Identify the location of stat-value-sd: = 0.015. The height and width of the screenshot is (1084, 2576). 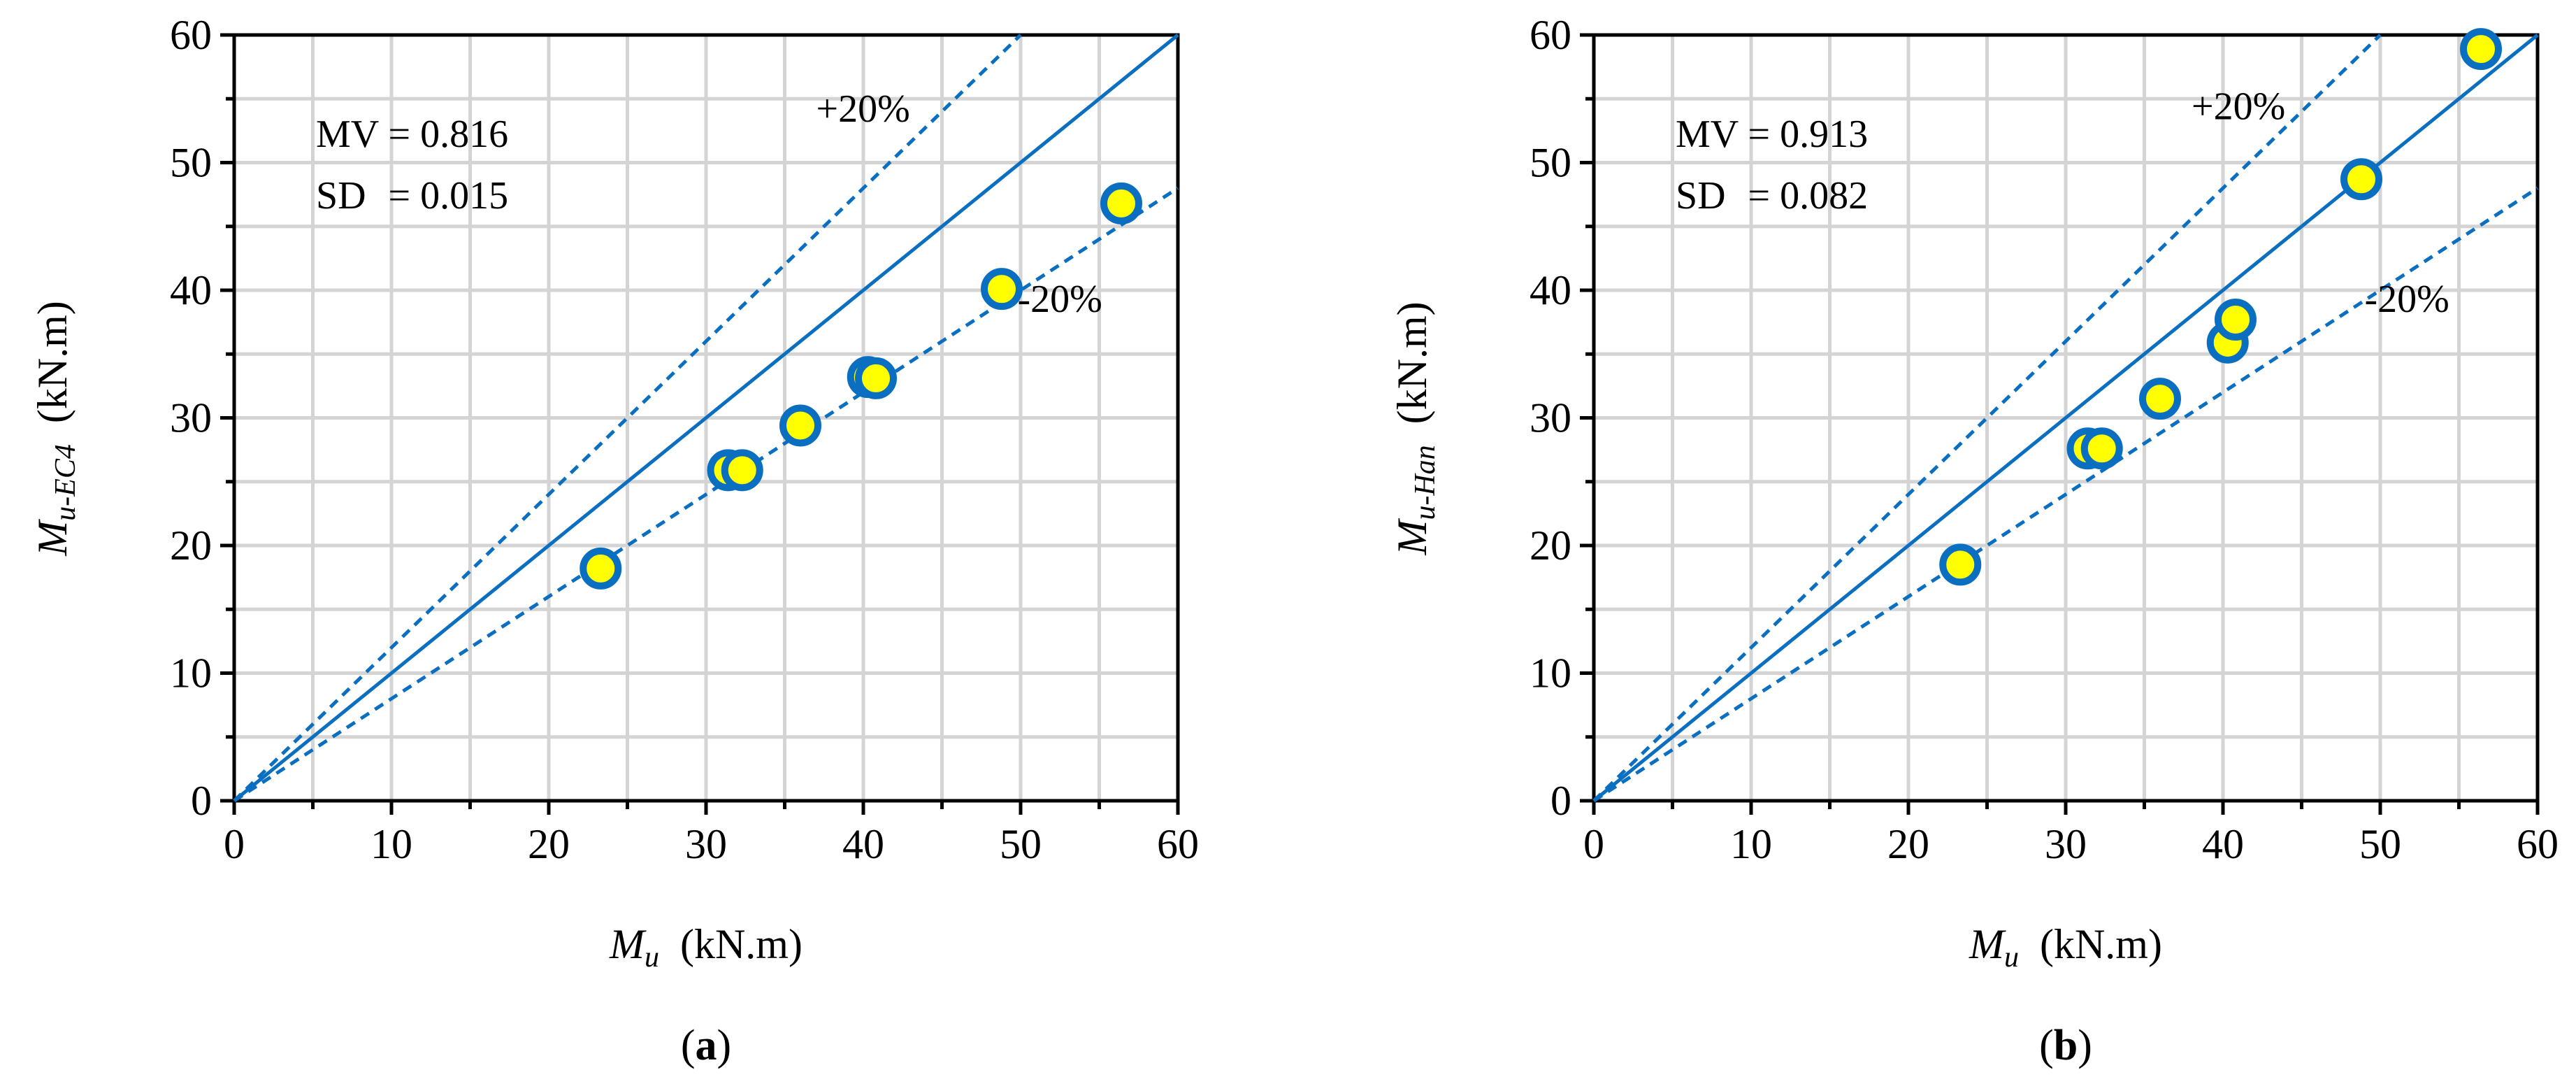
(449, 195).